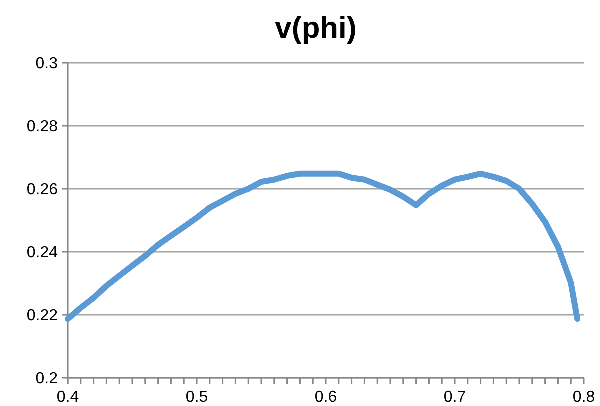 The width and height of the screenshot is (600, 406). What do you see at coordinates (47, 64) in the screenshot?
I see `y-tick-label: 0.3` at bounding box center [47, 64].